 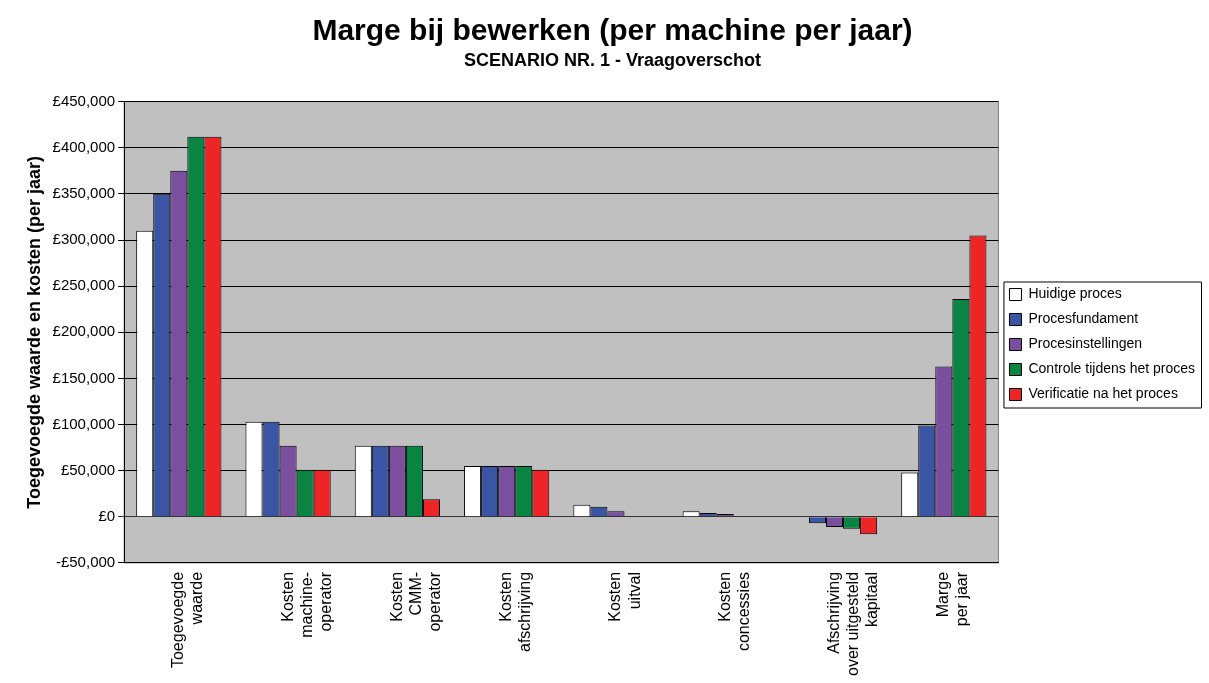 I want to click on chart-title: Marge bij bewerken (per machine per jaar), so click(x=612, y=30).